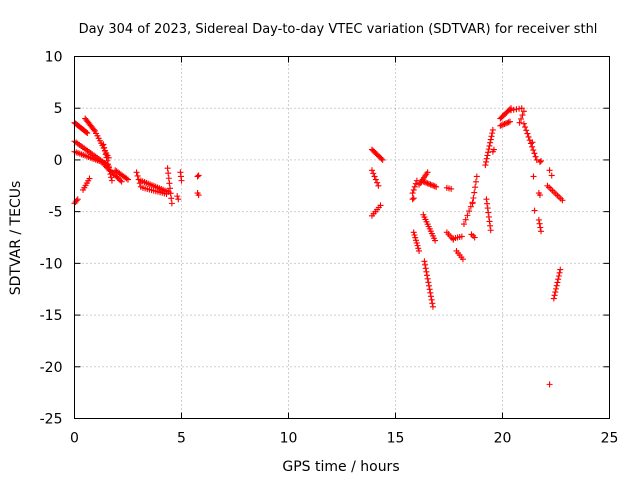 This screenshot has width=640, height=480. I want to click on x-tick-label: 5, so click(181, 439).